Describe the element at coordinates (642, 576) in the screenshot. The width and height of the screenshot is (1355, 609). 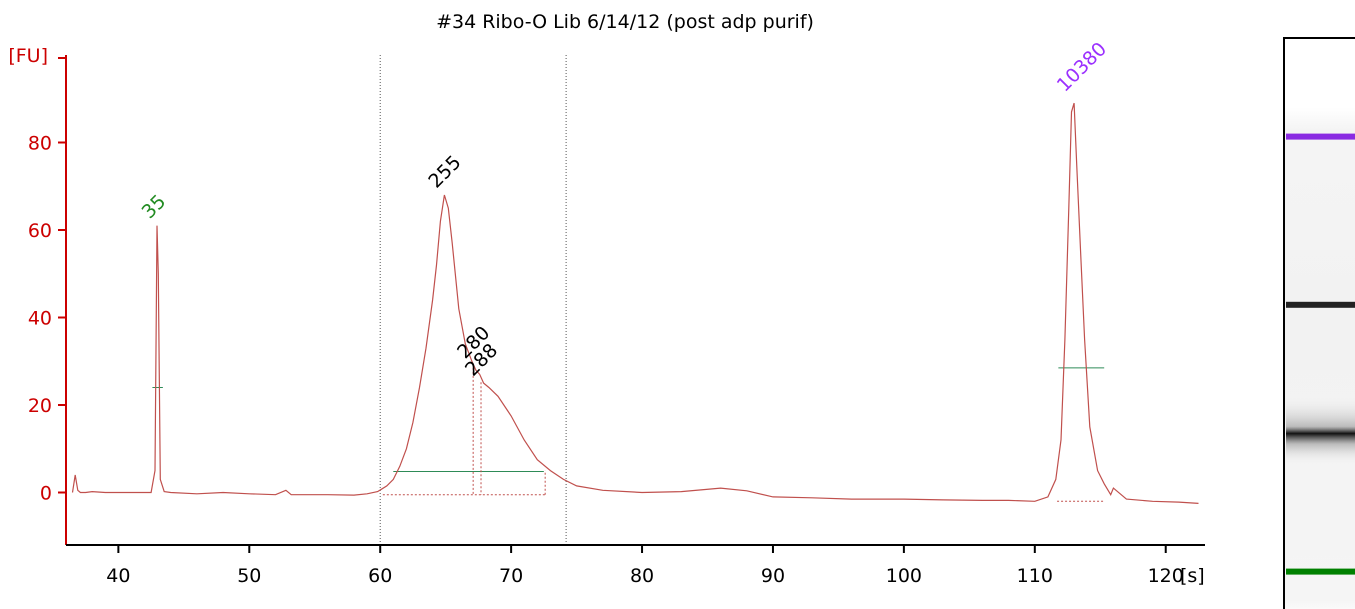
I see `x-tick-label: 80` at that location.